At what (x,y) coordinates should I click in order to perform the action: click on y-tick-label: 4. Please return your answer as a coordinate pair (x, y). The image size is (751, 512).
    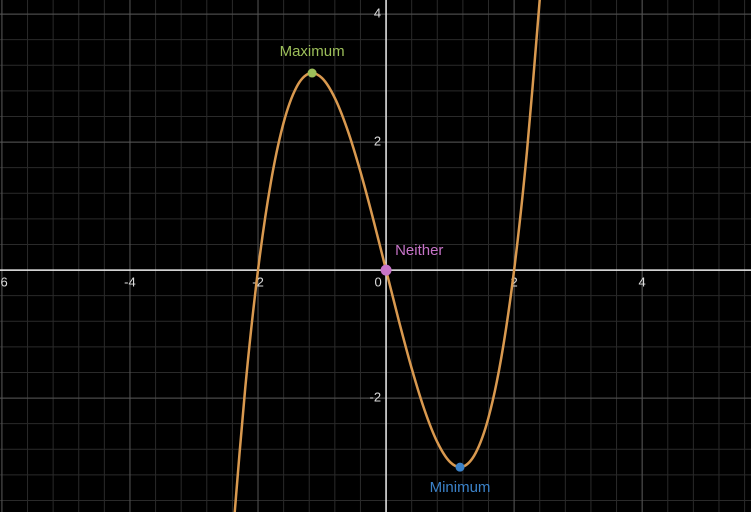
    Looking at the image, I should click on (377, 13).